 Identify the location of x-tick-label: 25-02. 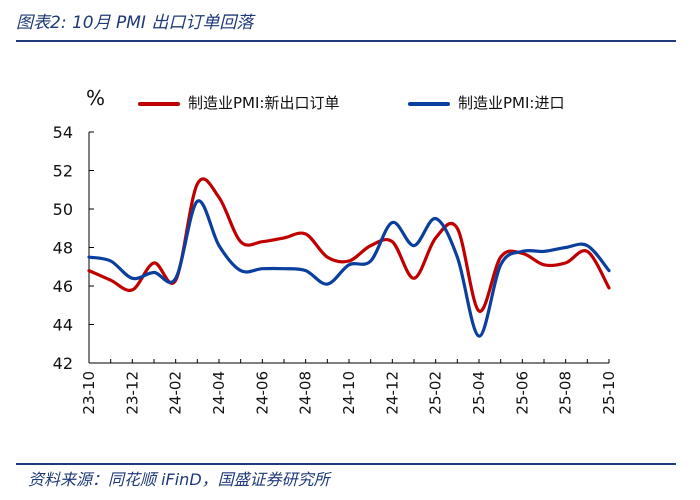
(436, 393).